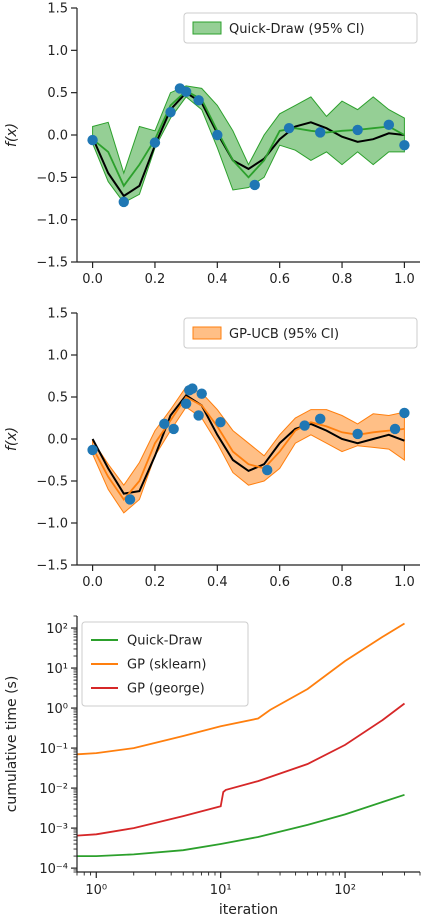 The height and width of the screenshot is (918, 428). I want to click on legend-label: GP-UCB (95% CI), so click(284, 334).